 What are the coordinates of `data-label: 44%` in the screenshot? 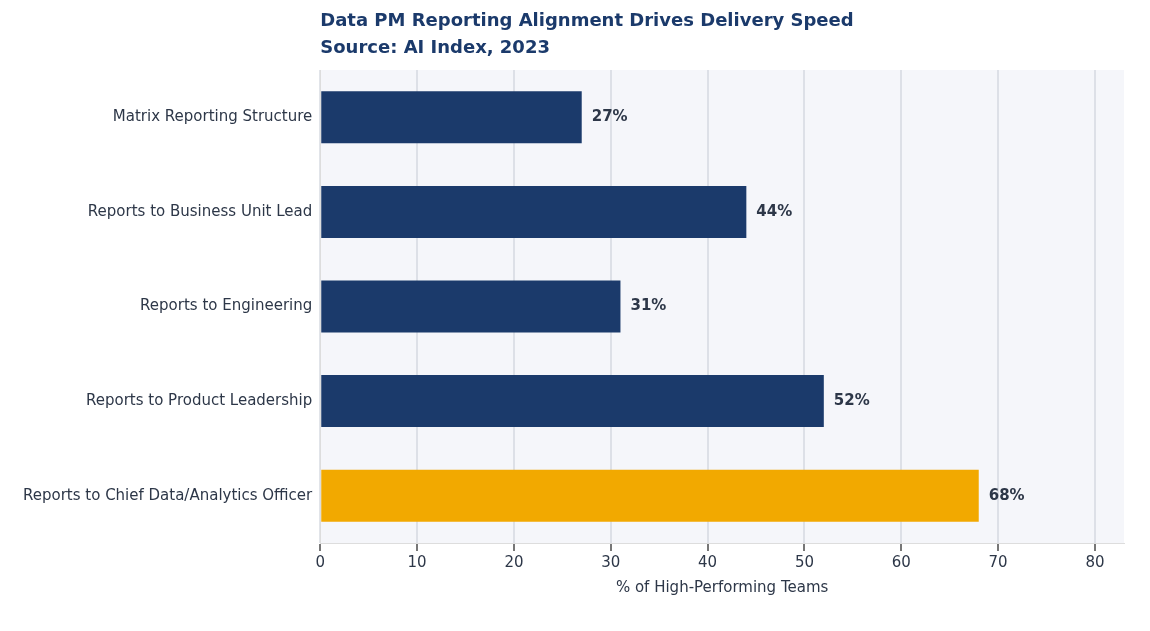 It's located at (774, 210).